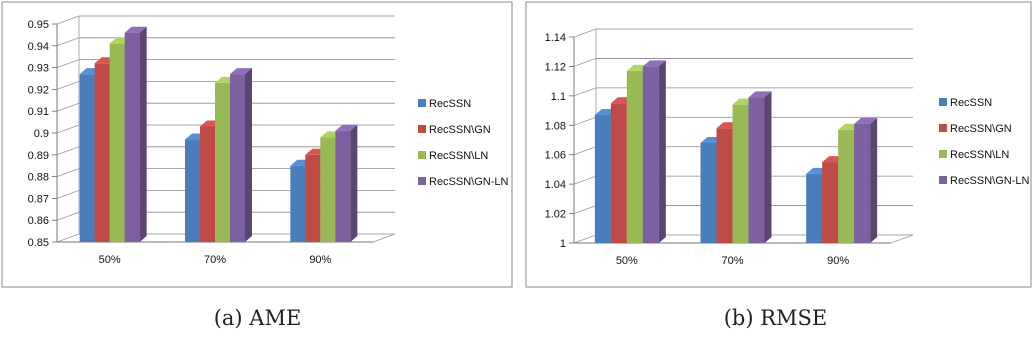 This screenshot has height=345, width=1033. What do you see at coordinates (38, 199) in the screenshot?
I see `y-tick-label: 0.87` at bounding box center [38, 199].